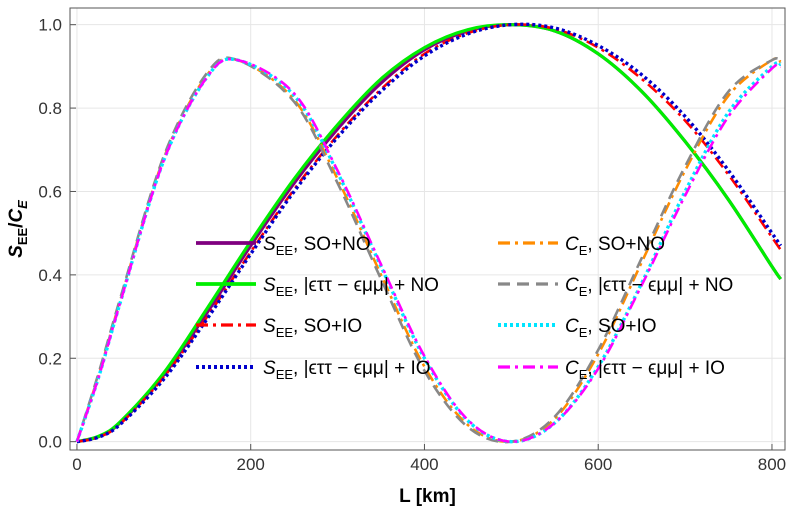 The image size is (793, 510). What do you see at coordinates (50, 191) in the screenshot?
I see `y-tick-label: 0.6` at bounding box center [50, 191].